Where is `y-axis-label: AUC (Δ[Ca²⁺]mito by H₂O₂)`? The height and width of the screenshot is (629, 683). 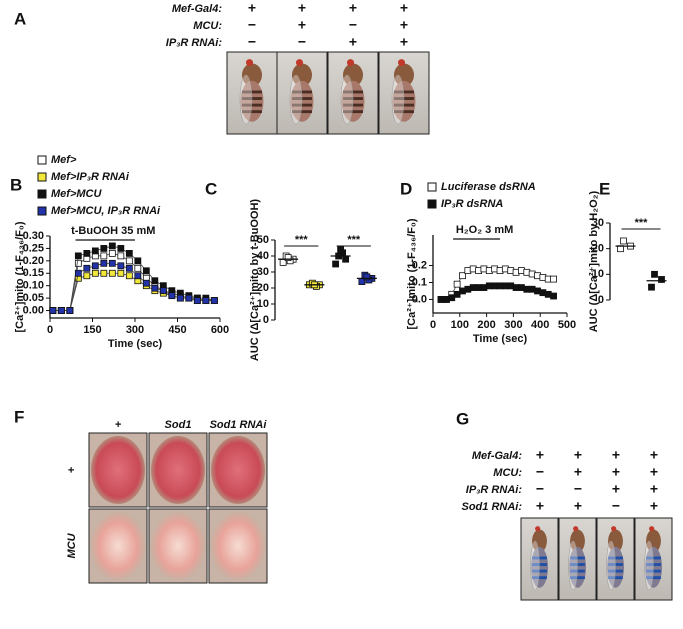 y-axis-label: AUC (Δ[Ca²⁺]mito by H₂O₂) is located at coordinates (594, 261).